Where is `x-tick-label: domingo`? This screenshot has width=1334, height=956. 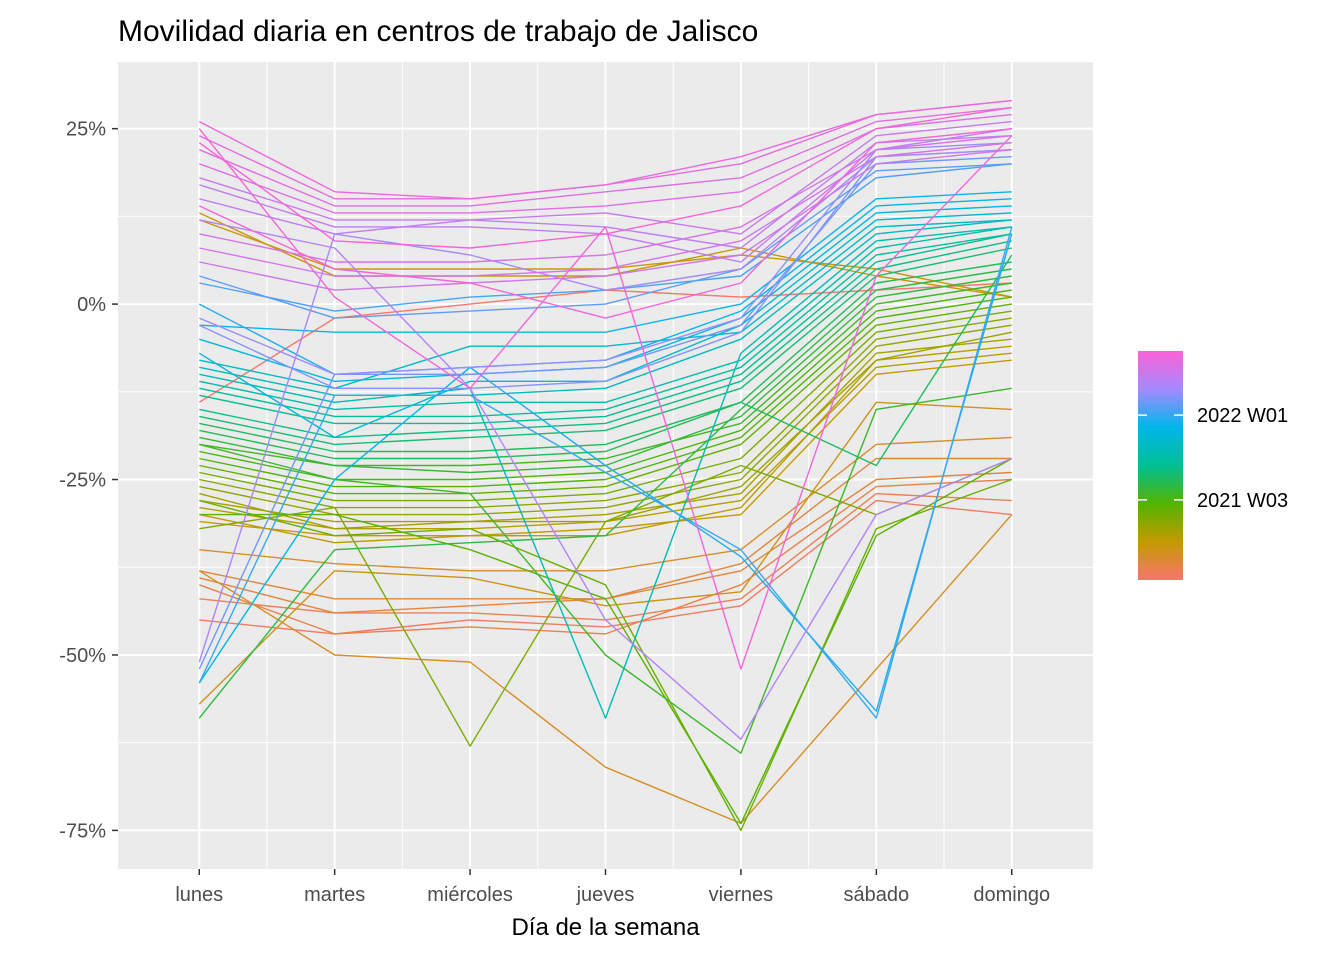 x-tick-label: domingo is located at coordinates (1011, 895).